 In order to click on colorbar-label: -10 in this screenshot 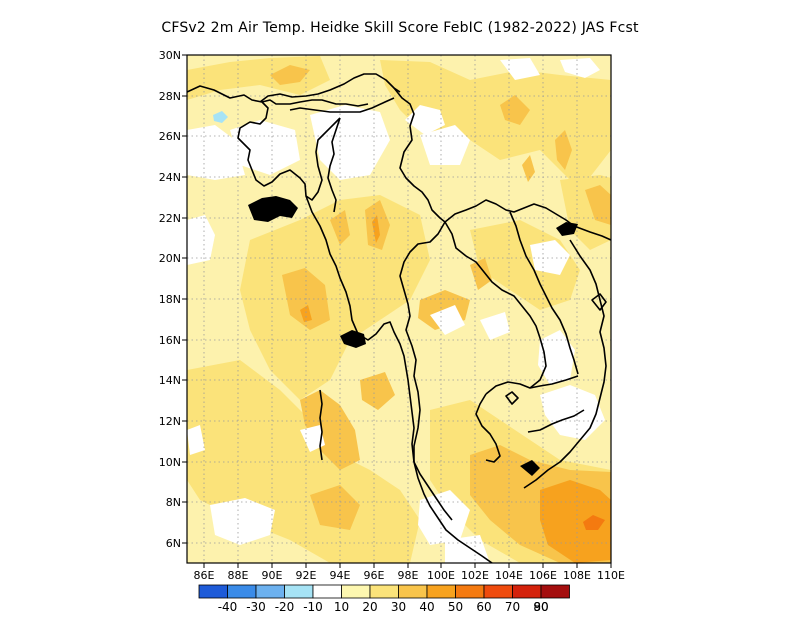, I will do `click(313, 607)`.